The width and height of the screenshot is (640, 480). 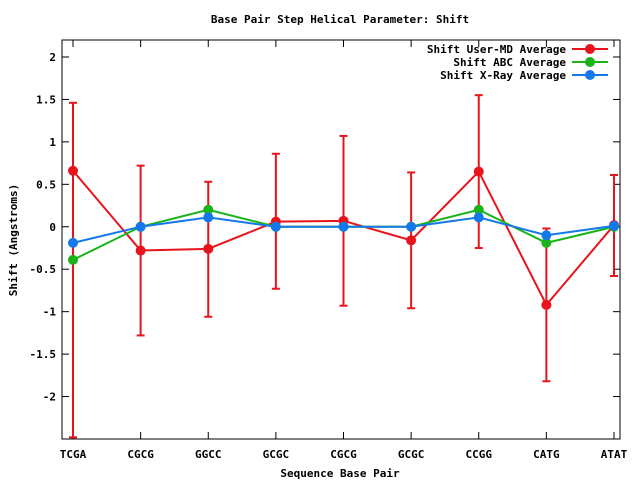 What do you see at coordinates (52, 57) in the screenshot?
I see `y-tick-label: 2` at bounding box center [52, 57].